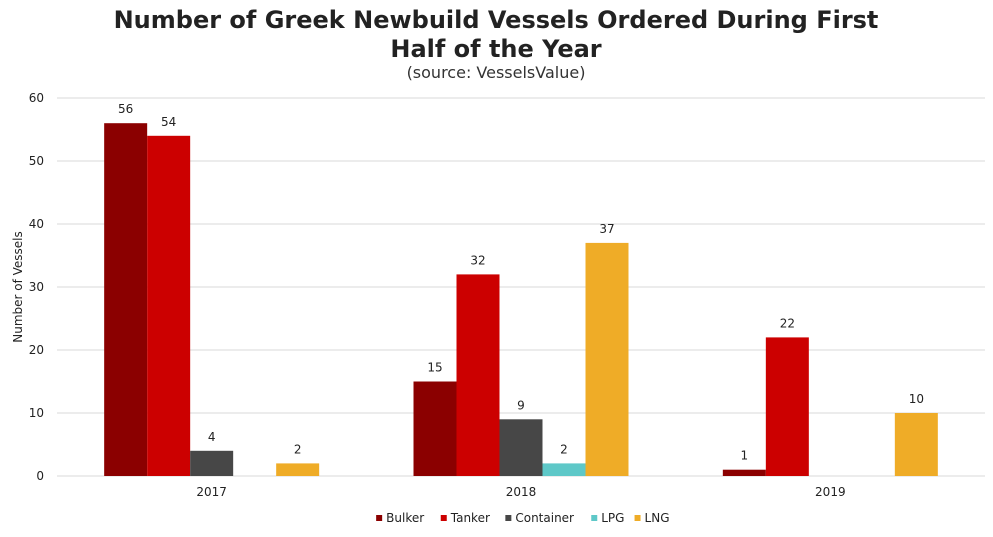  What do you see at coordinates (169, 306) in the screenshot?
I see `bar-tanker-2017` at bounding box center [169, 306].